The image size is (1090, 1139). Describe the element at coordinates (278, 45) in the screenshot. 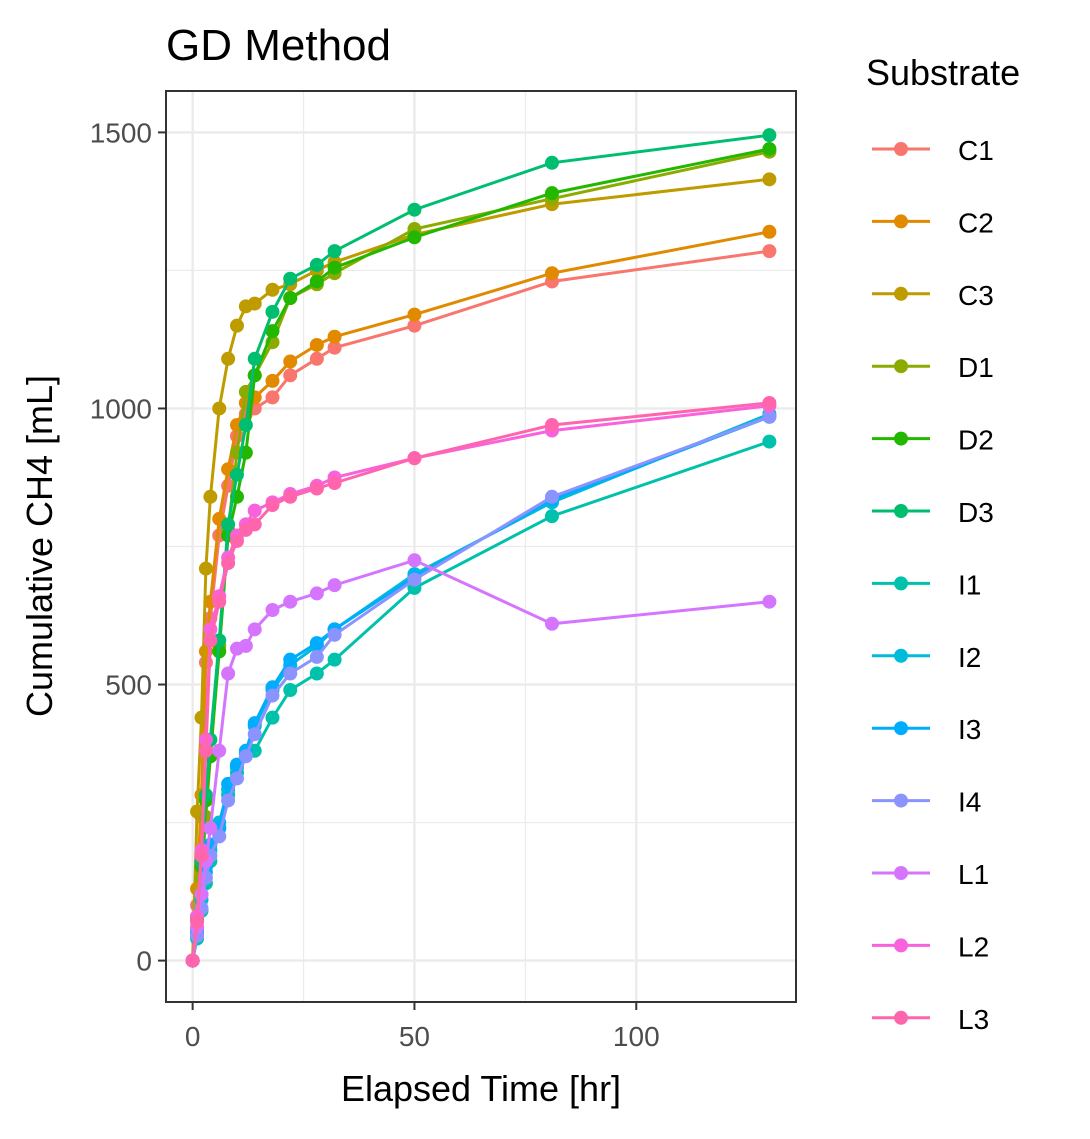

I see `chart-title: GD Method` at that location.